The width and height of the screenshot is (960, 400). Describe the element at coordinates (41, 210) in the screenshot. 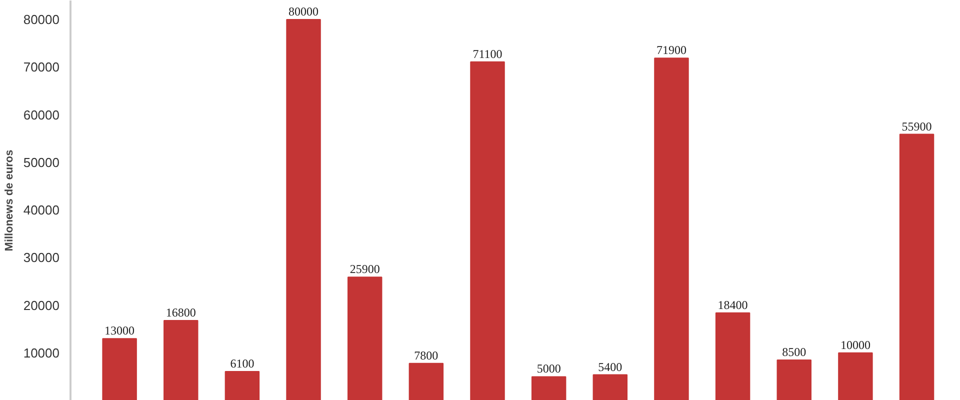

I see `y-tick-label: 40000` at that location.